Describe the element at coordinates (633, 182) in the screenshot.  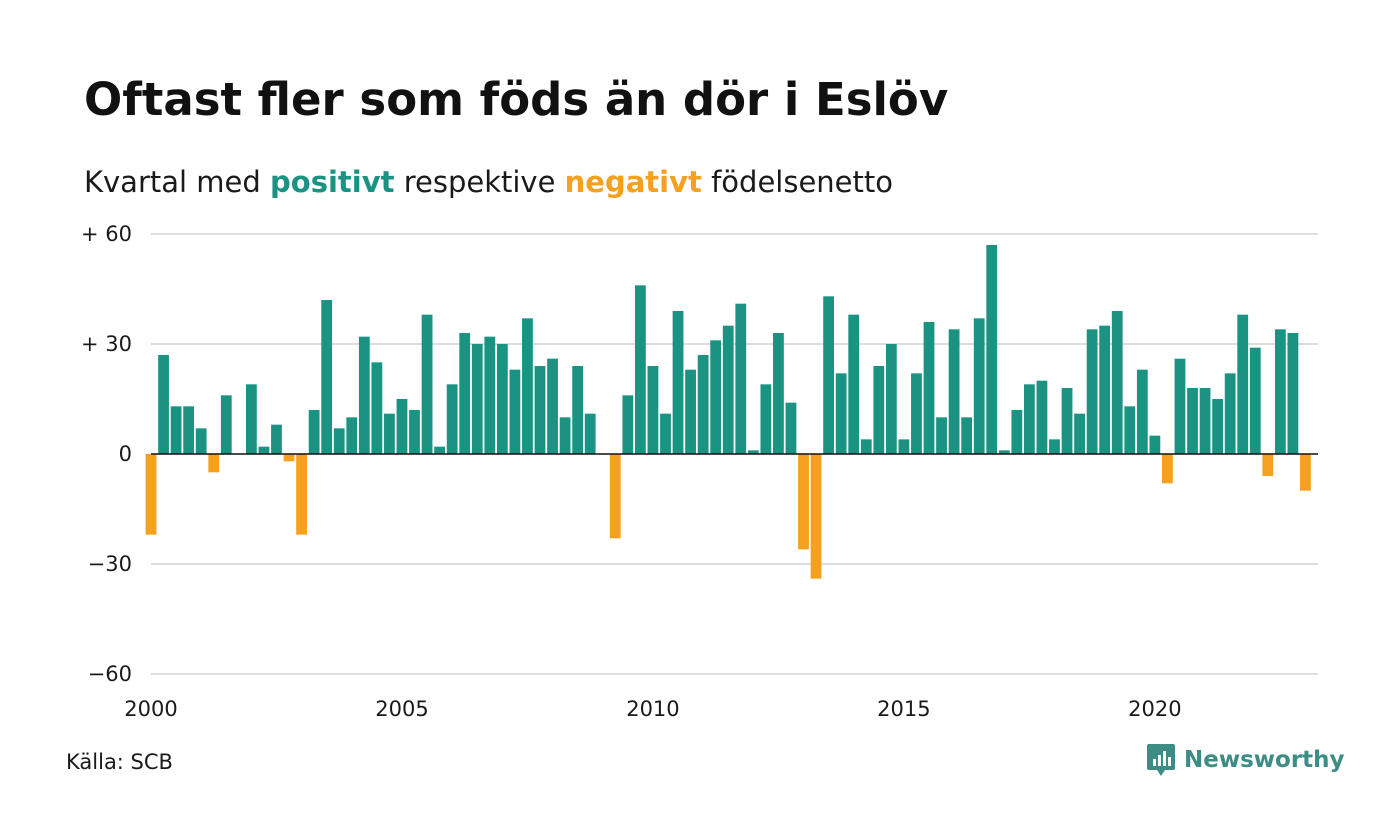
I see `subtitle-negative-word: negativt` at that location.